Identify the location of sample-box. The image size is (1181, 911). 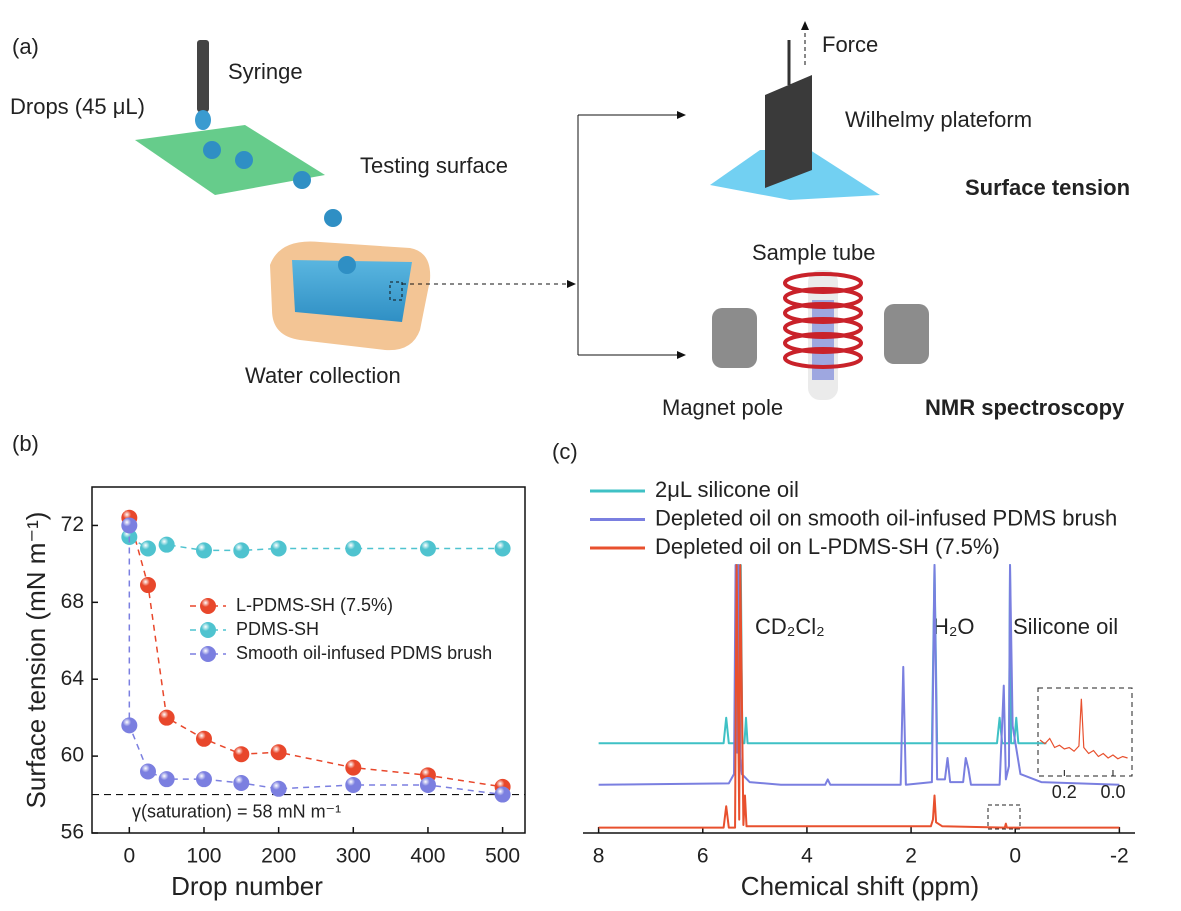
(396, 291).